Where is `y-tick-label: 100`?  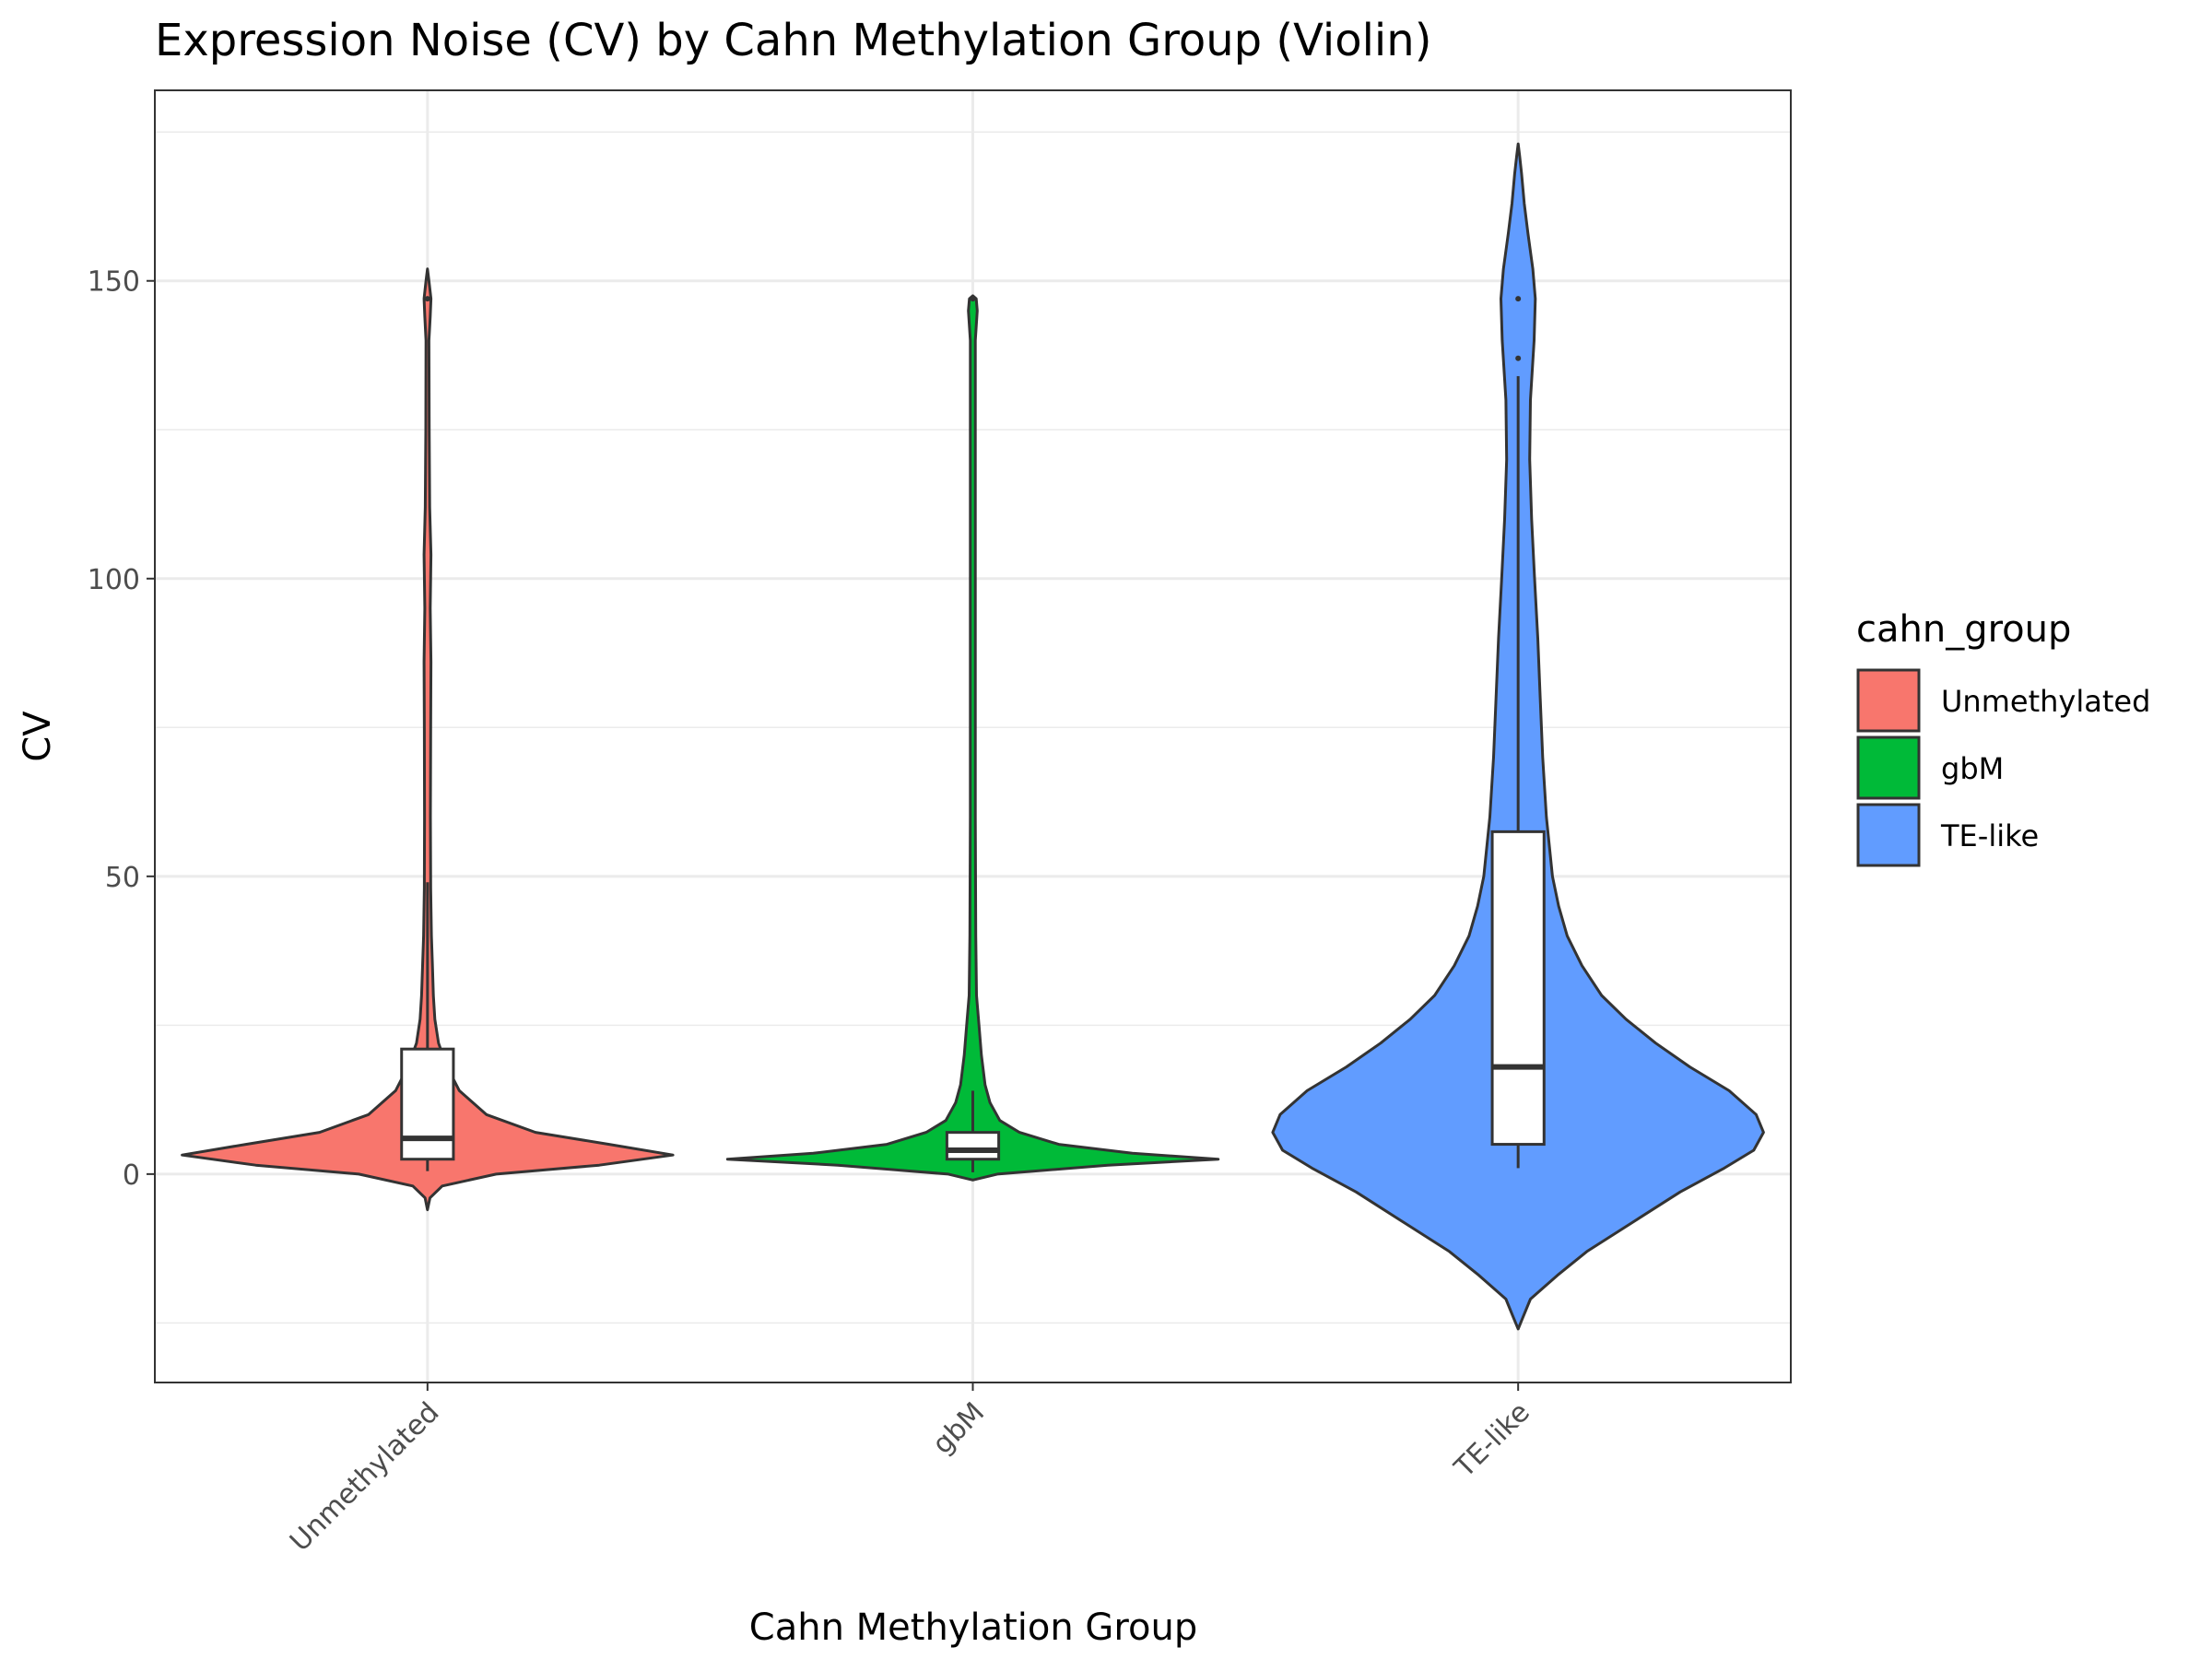 y-tick-label: 100 is located at coordinates (114, 580).